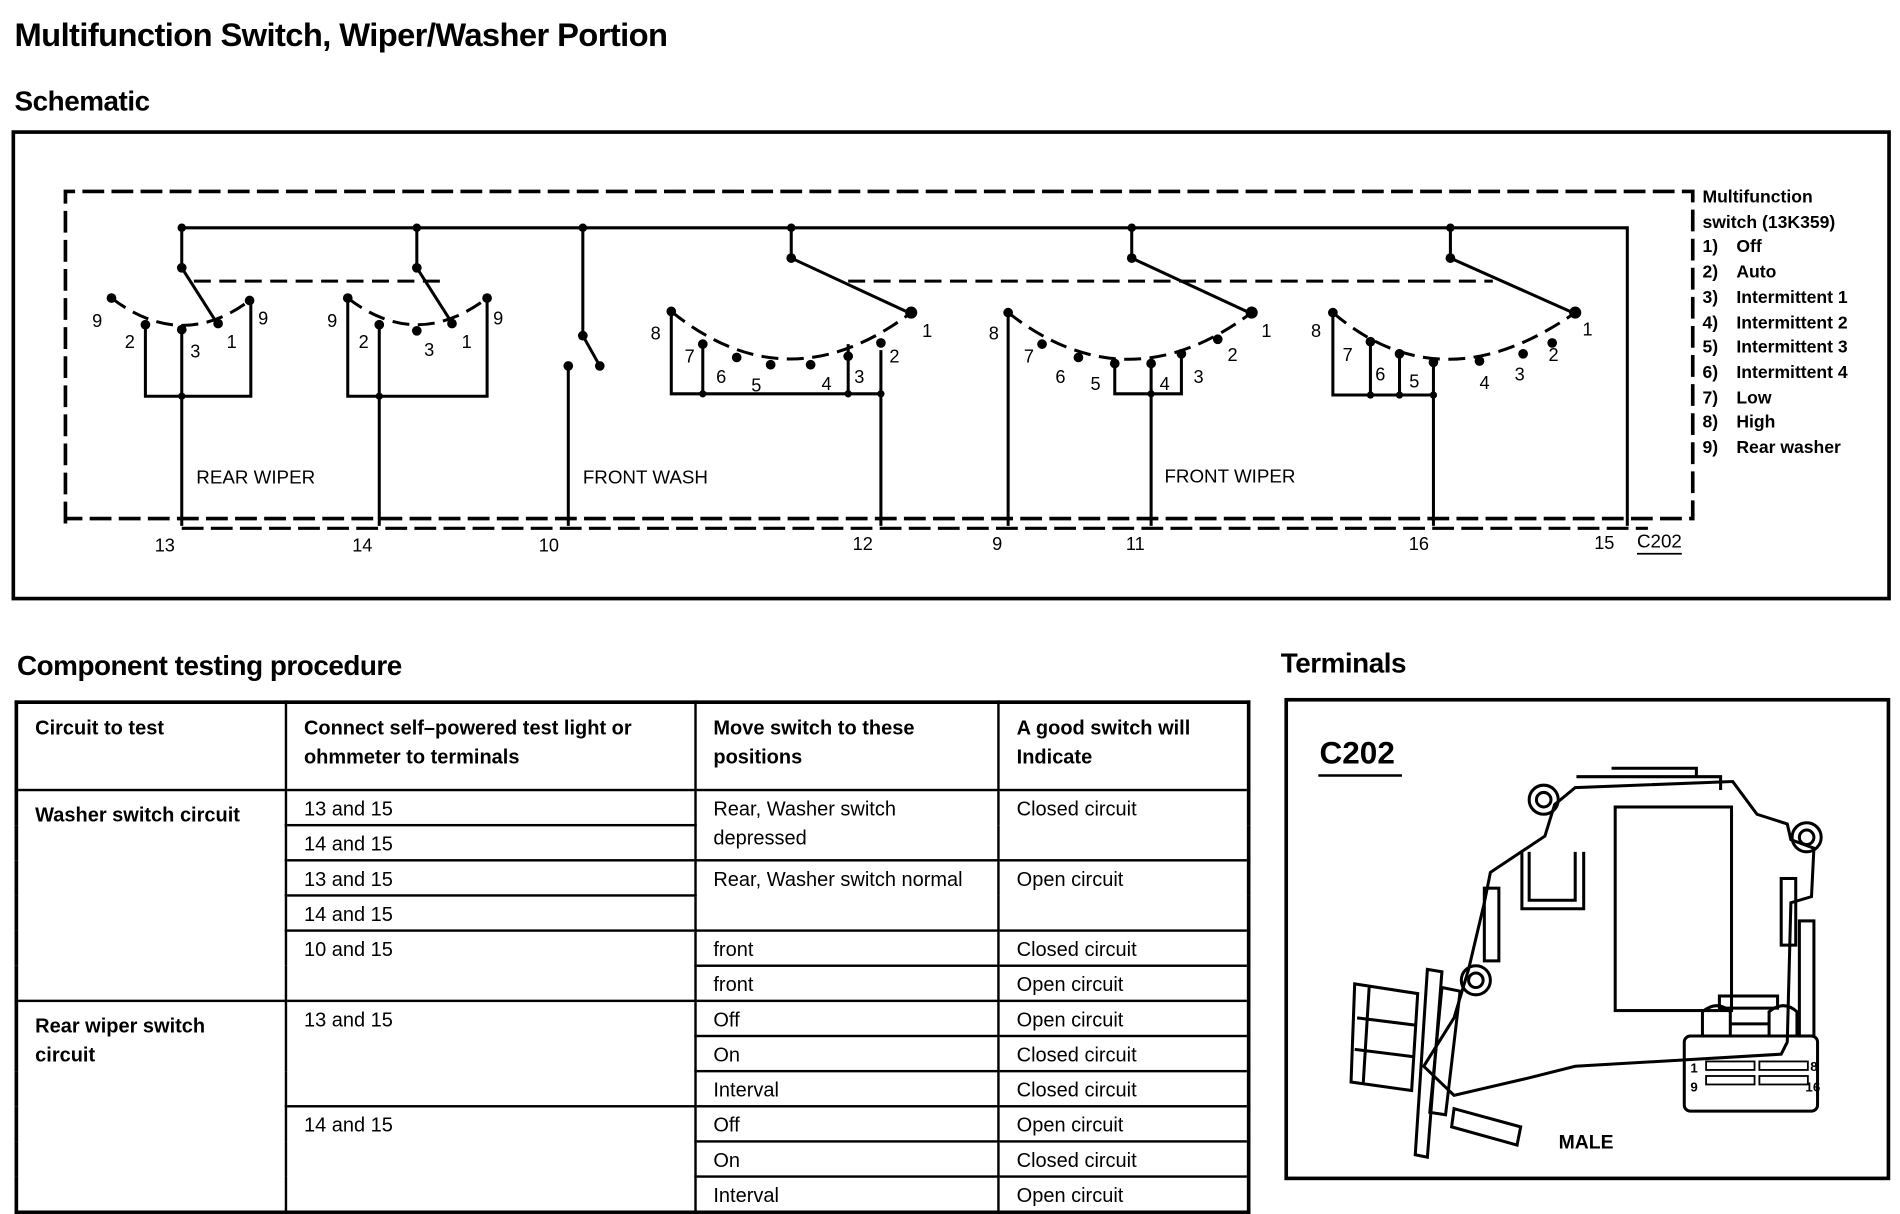  I want to click on schematic-heading: Schematic, so click(82, 100).